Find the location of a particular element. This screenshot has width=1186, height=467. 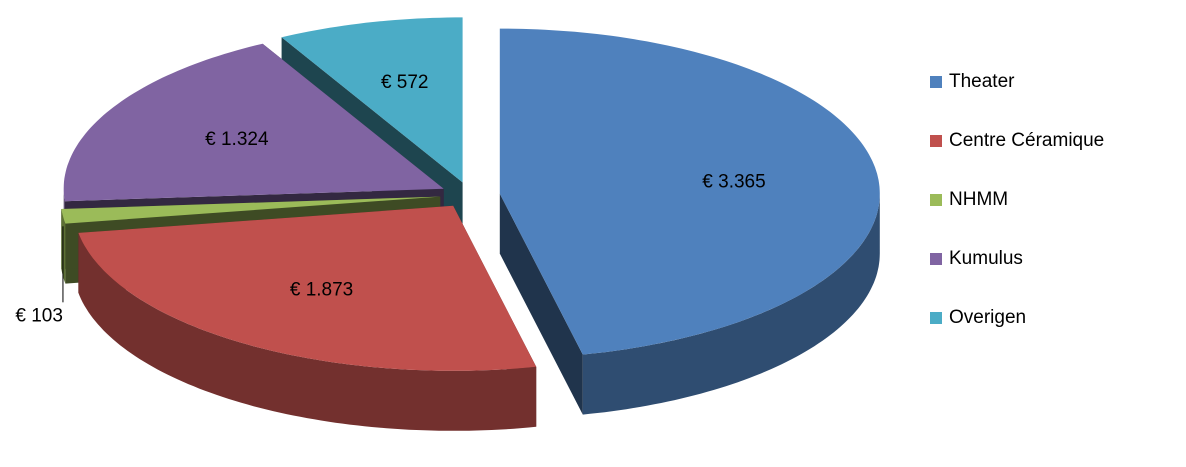

legend-label: Kumulus is located at coordinates (986, 258).